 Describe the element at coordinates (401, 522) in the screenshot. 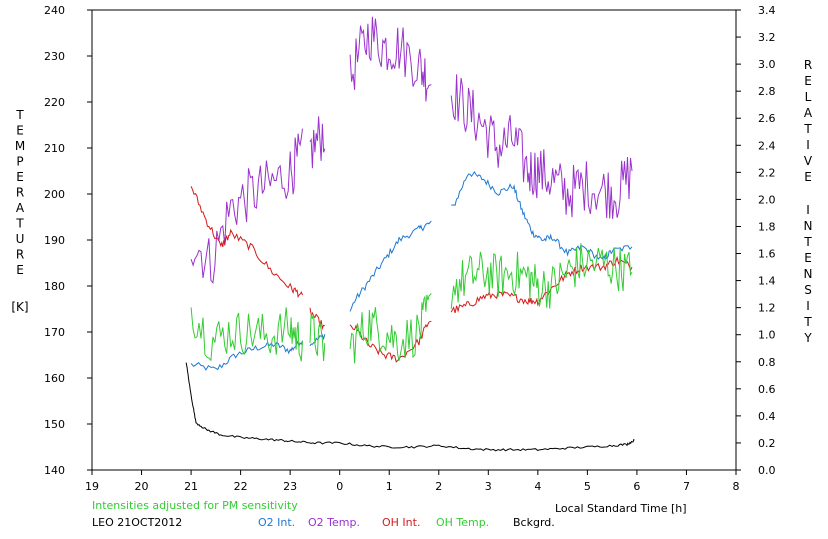

I see `legend-entry: OH Int.` at that location.